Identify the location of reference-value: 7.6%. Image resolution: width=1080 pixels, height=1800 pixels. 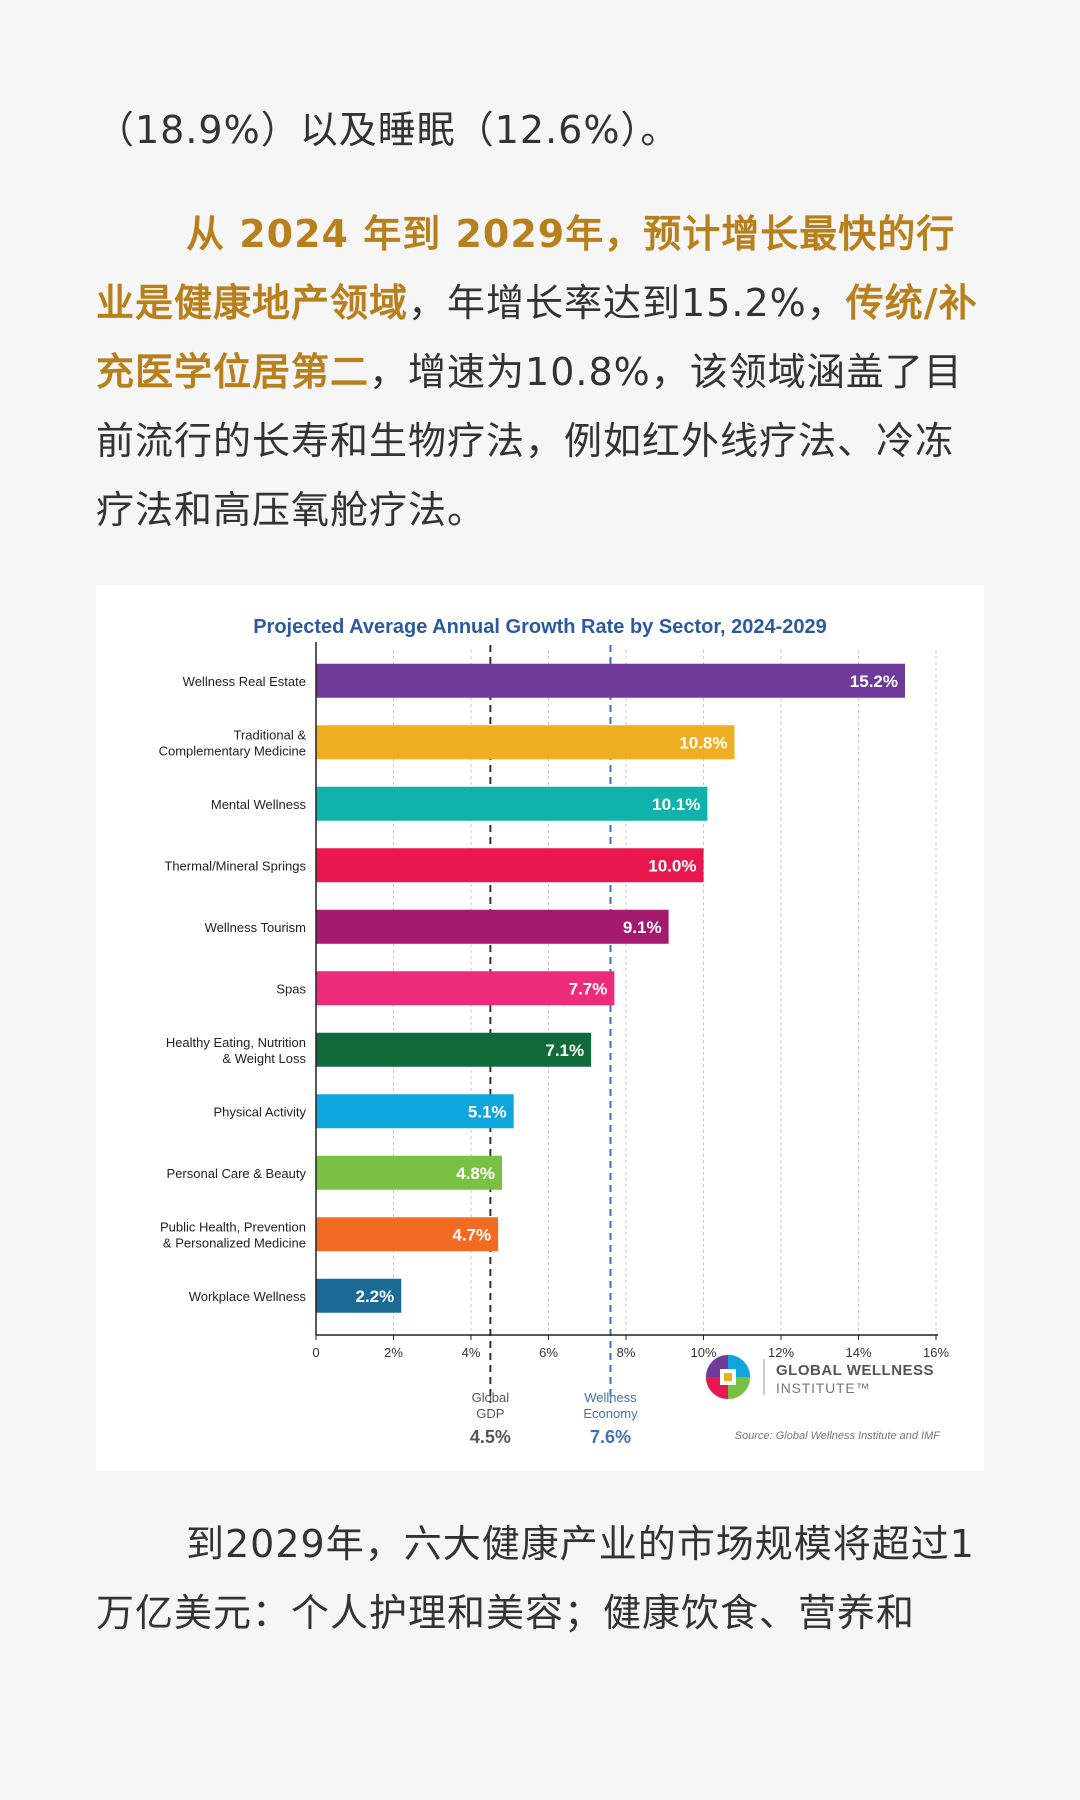
(610, 1437).